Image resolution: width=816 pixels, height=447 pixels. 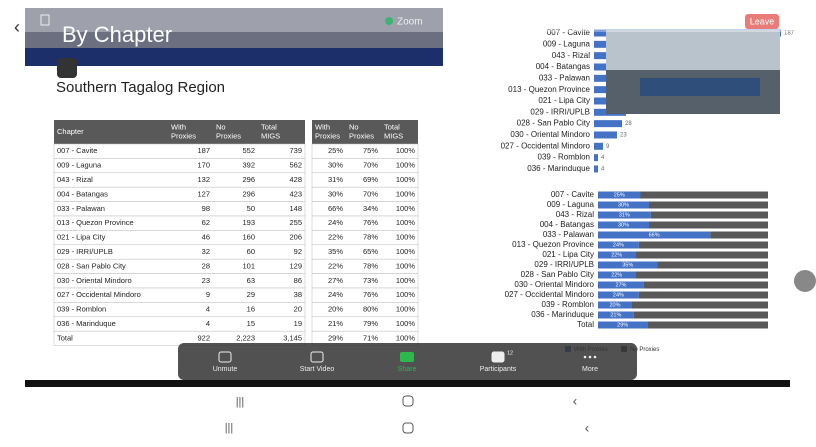 I want to click on value-label: 9, so click(x=608, y=147).